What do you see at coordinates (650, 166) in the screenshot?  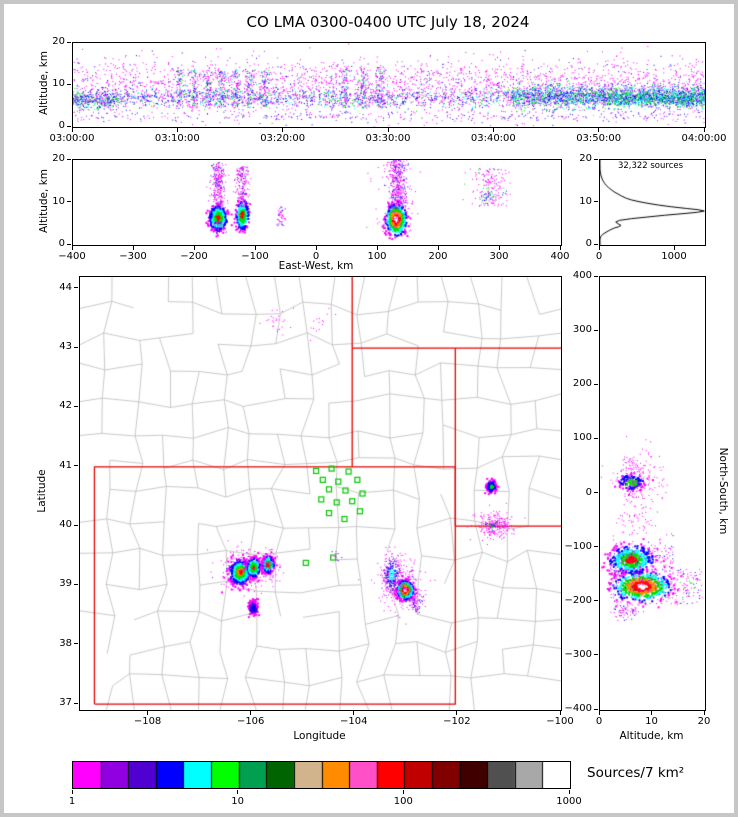 I see `source-count-annotation: 32,322 sources` at bounding box center [650, 166].